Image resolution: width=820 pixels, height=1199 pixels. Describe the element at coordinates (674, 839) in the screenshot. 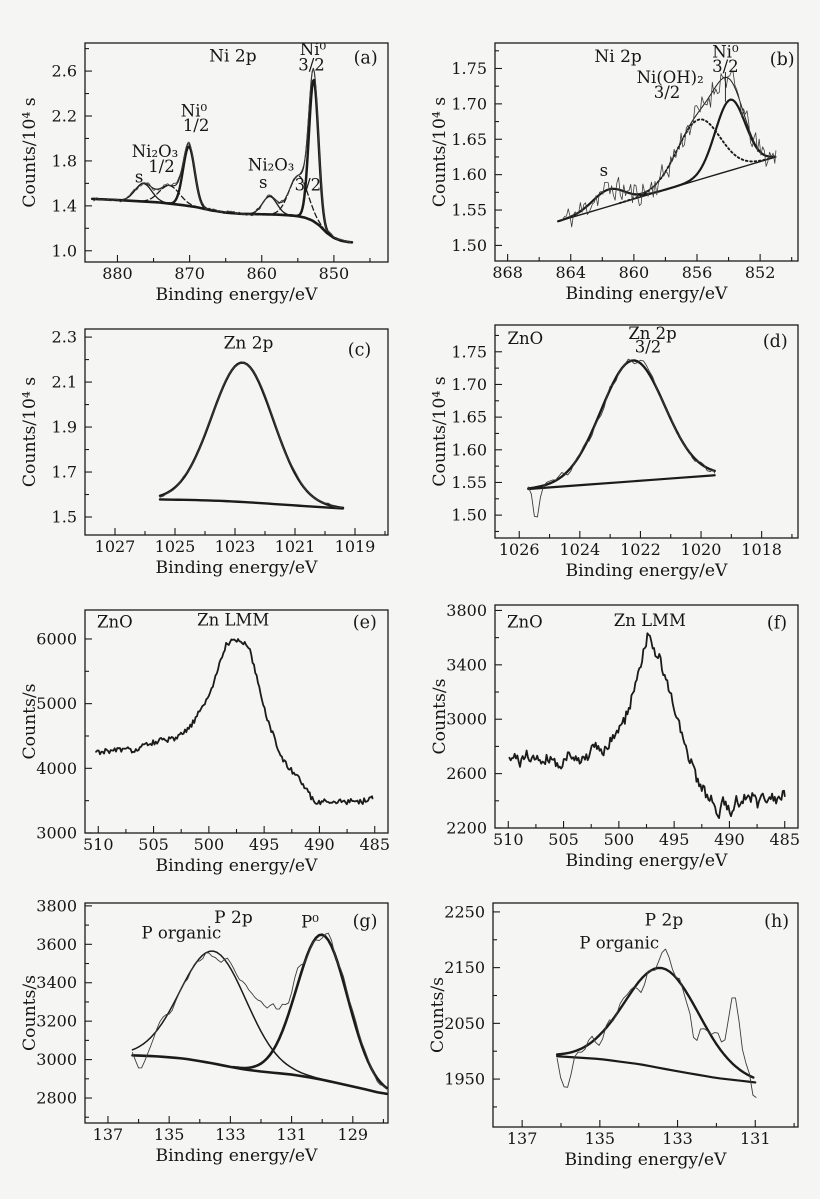

I see `panel-f-x-tick-495: 495` at that location.